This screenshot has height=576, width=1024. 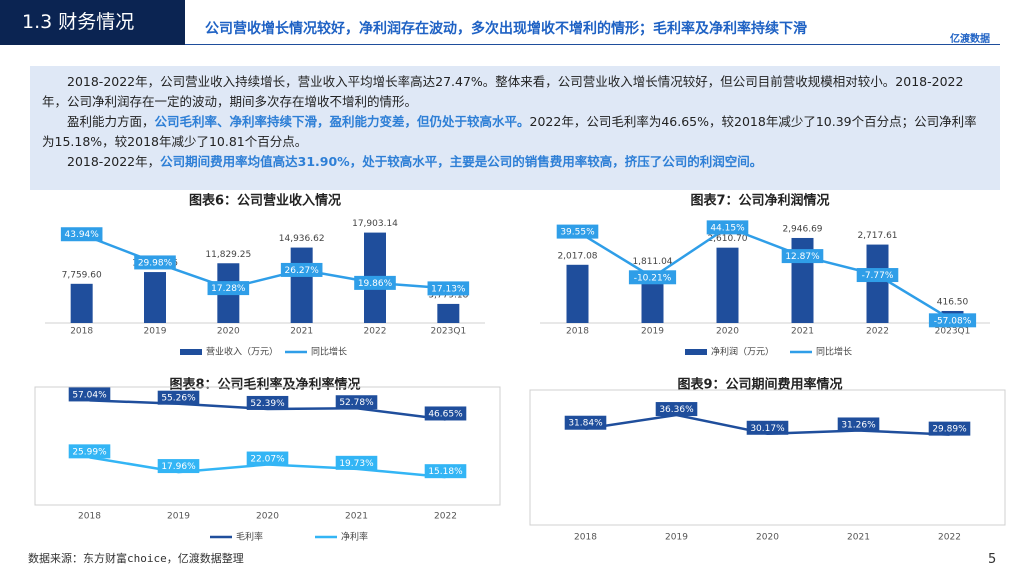 I want to click on data-label: 29.89%, so click(x=949, y=430).